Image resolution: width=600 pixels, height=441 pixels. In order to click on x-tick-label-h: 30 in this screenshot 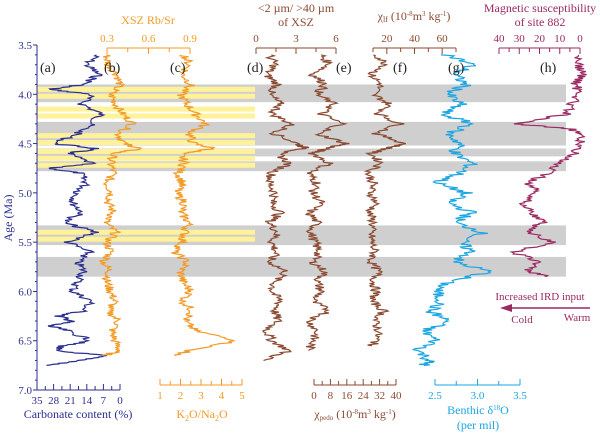, I will do `click(520, 39)`.